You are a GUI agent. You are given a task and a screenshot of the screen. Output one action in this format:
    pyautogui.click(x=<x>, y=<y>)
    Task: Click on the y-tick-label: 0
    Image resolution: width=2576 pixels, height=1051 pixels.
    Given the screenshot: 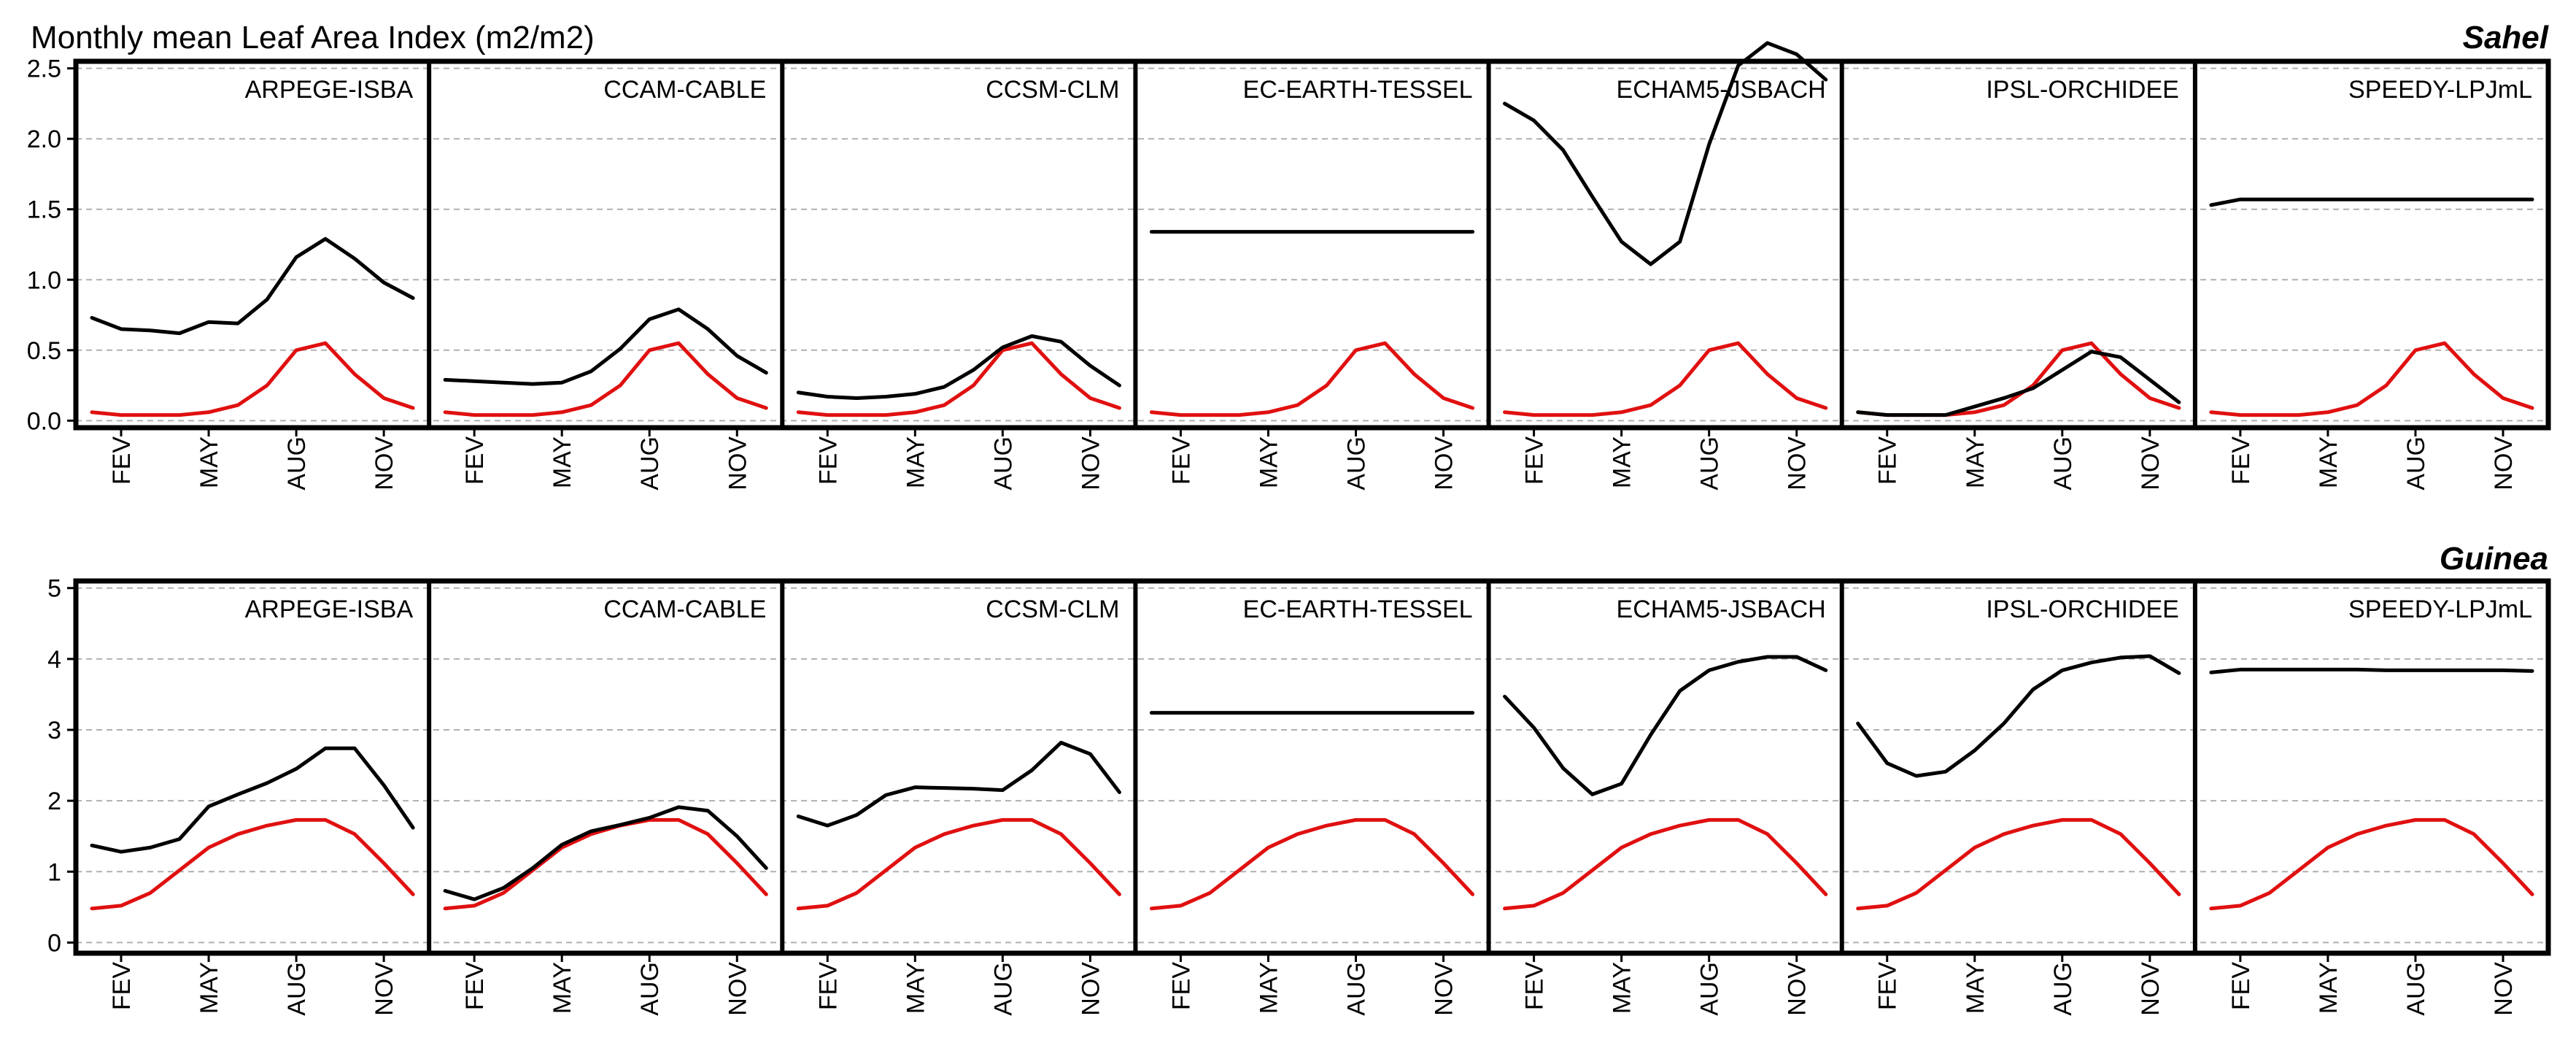 What is the action you would take?
    pyautogui.click(x=54, y=943)
    